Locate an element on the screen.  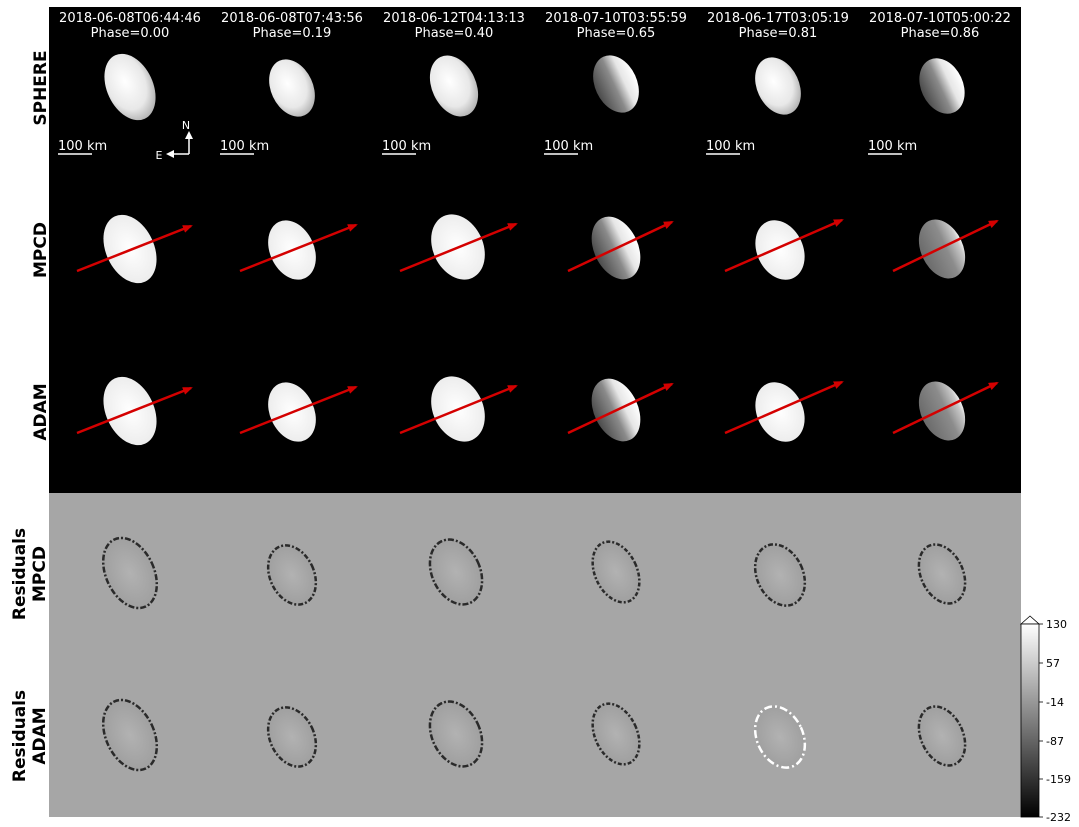
colorbar-tick-label: 130 is located at coordinates (1056, 624).